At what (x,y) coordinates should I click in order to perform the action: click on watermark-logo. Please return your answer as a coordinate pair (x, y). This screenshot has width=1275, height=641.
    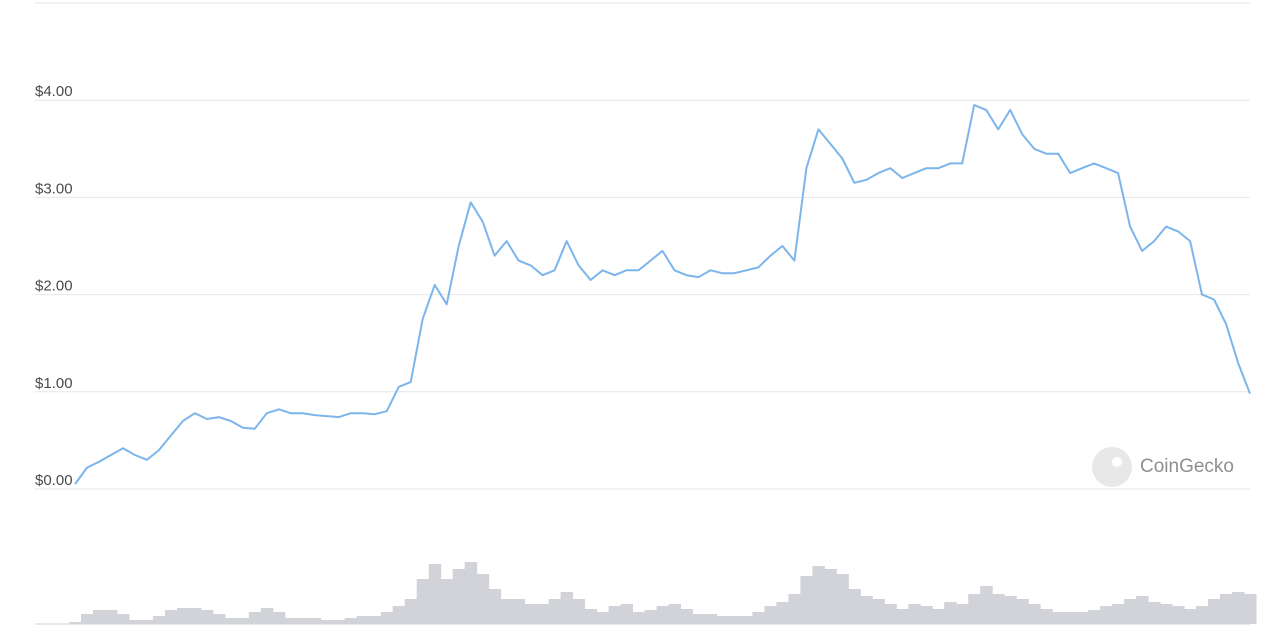
    Looking at the image, I should click on (1112, 467).